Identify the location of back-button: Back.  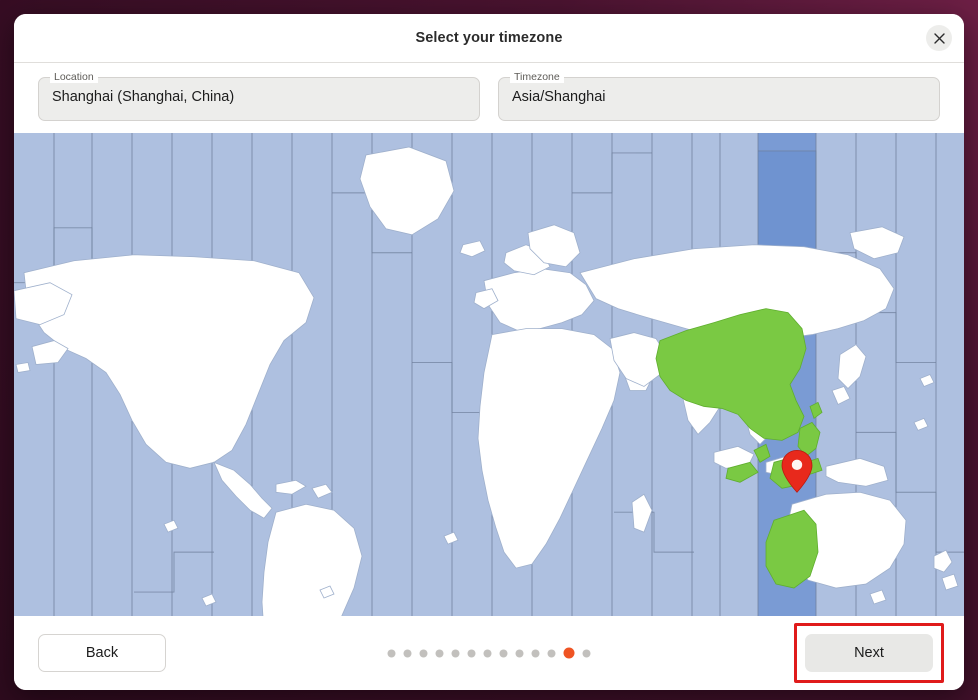
(102, 653).